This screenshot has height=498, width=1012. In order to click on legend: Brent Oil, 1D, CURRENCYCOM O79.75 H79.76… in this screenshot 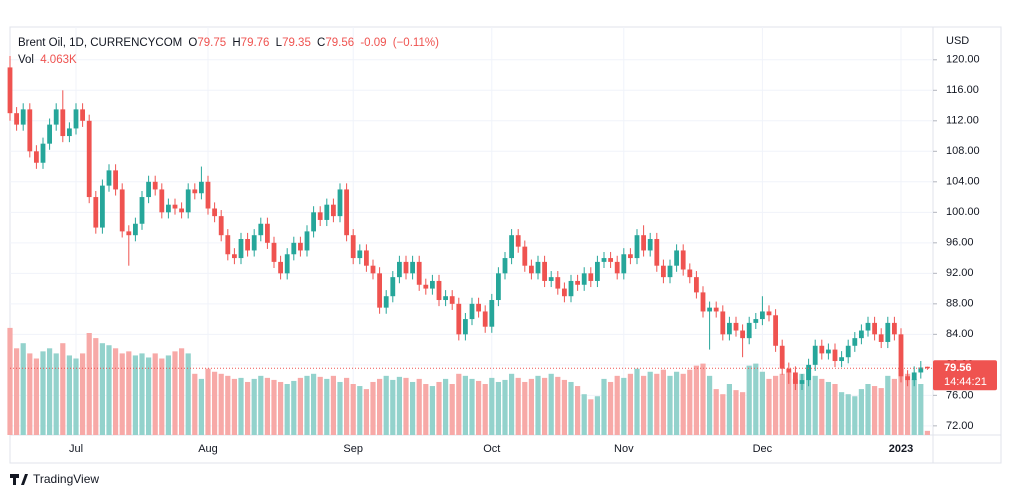, I will do `click(230, 52)`.